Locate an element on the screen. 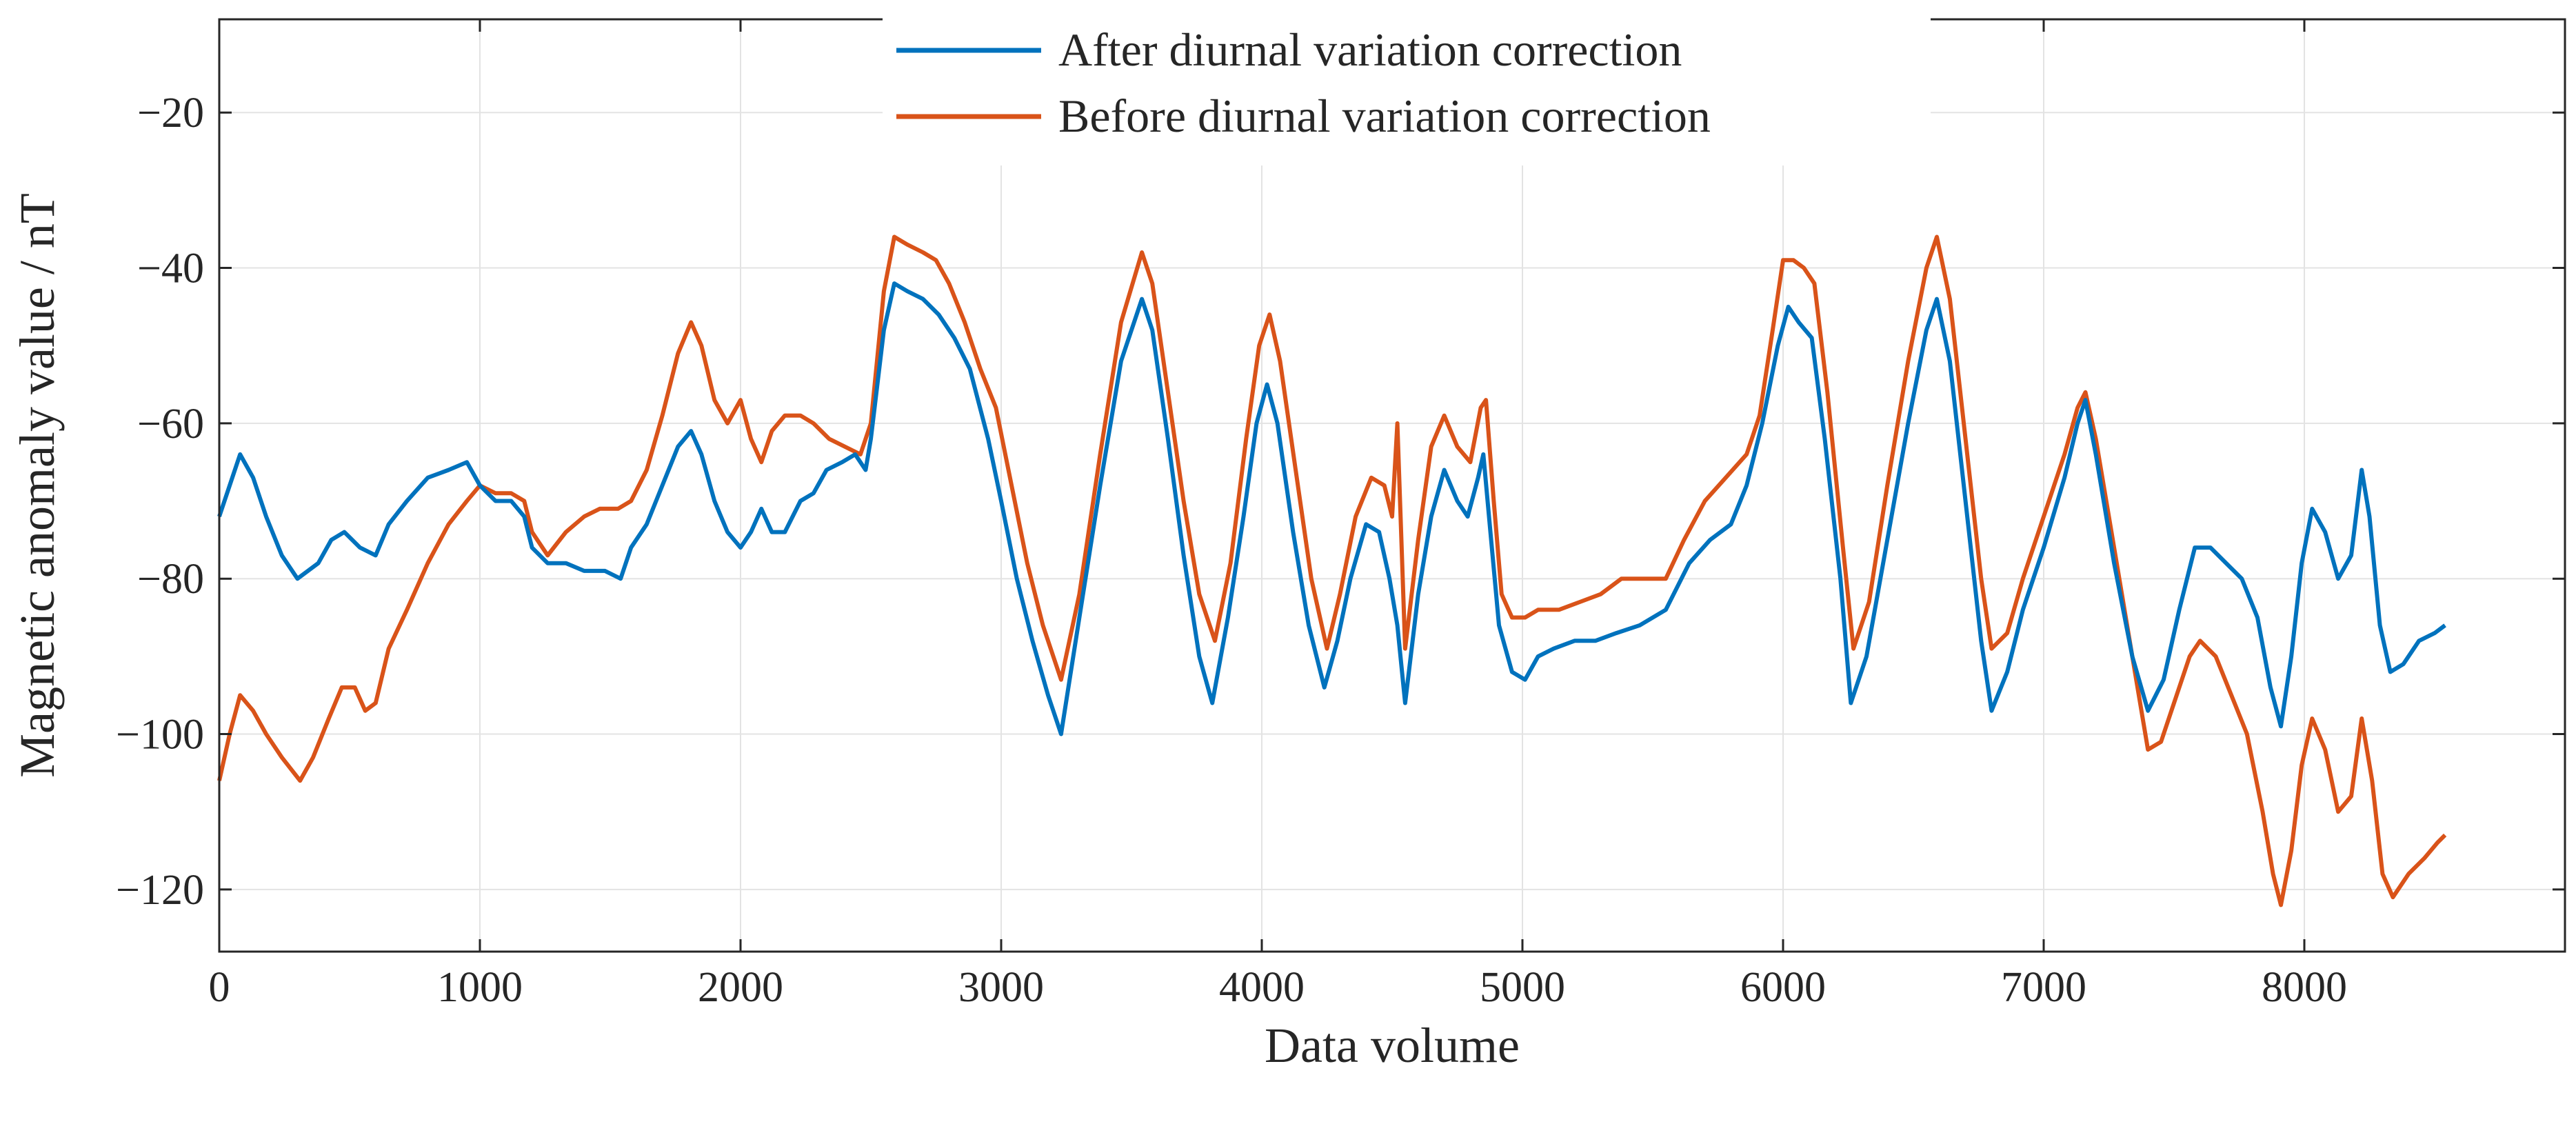 This screenshot has height=1124, width=2576. x-tick-label: 8000 is located at coordinates (2304, 987).